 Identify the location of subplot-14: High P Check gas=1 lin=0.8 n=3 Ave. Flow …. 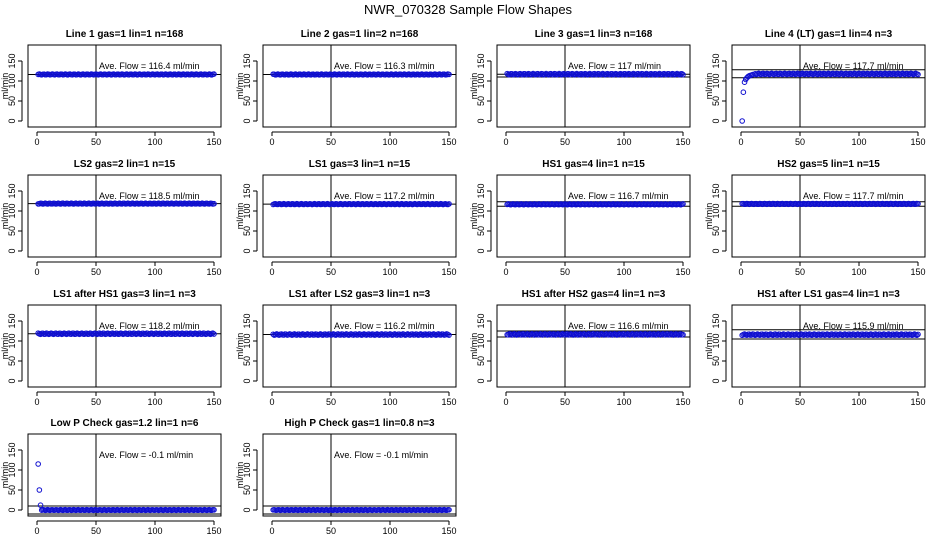
(346, 477).